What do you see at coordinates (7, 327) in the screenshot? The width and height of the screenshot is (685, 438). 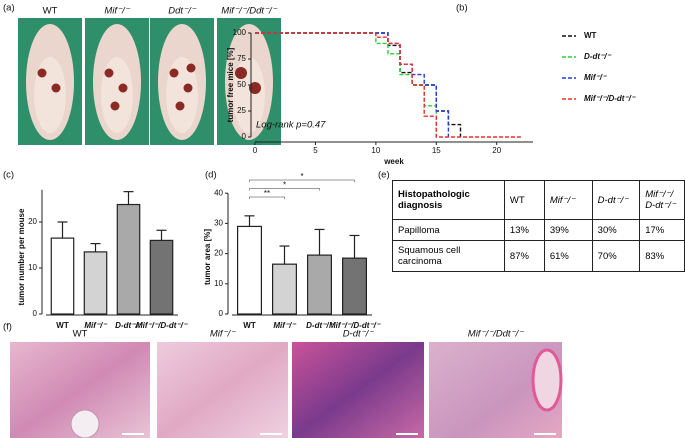 I see `panel-label: (f)` at bounding box center [7, 327].